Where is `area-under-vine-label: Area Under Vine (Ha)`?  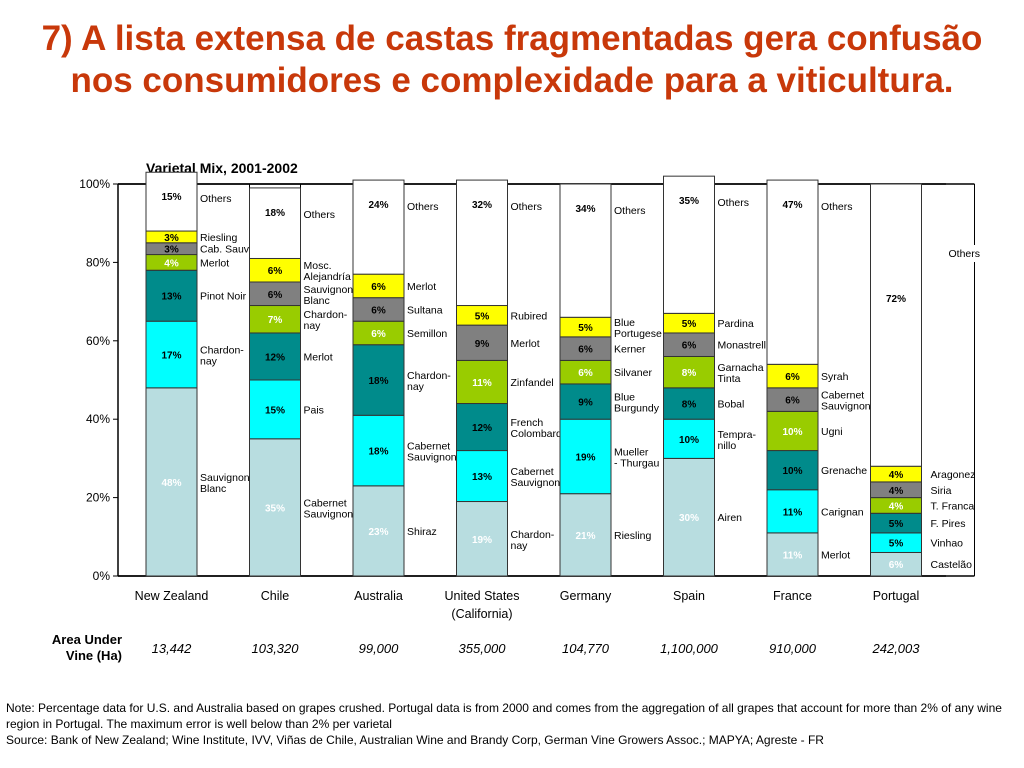
area-under-vine-label: Area Under Vine (Ha) is located at coordinates (86, 647).